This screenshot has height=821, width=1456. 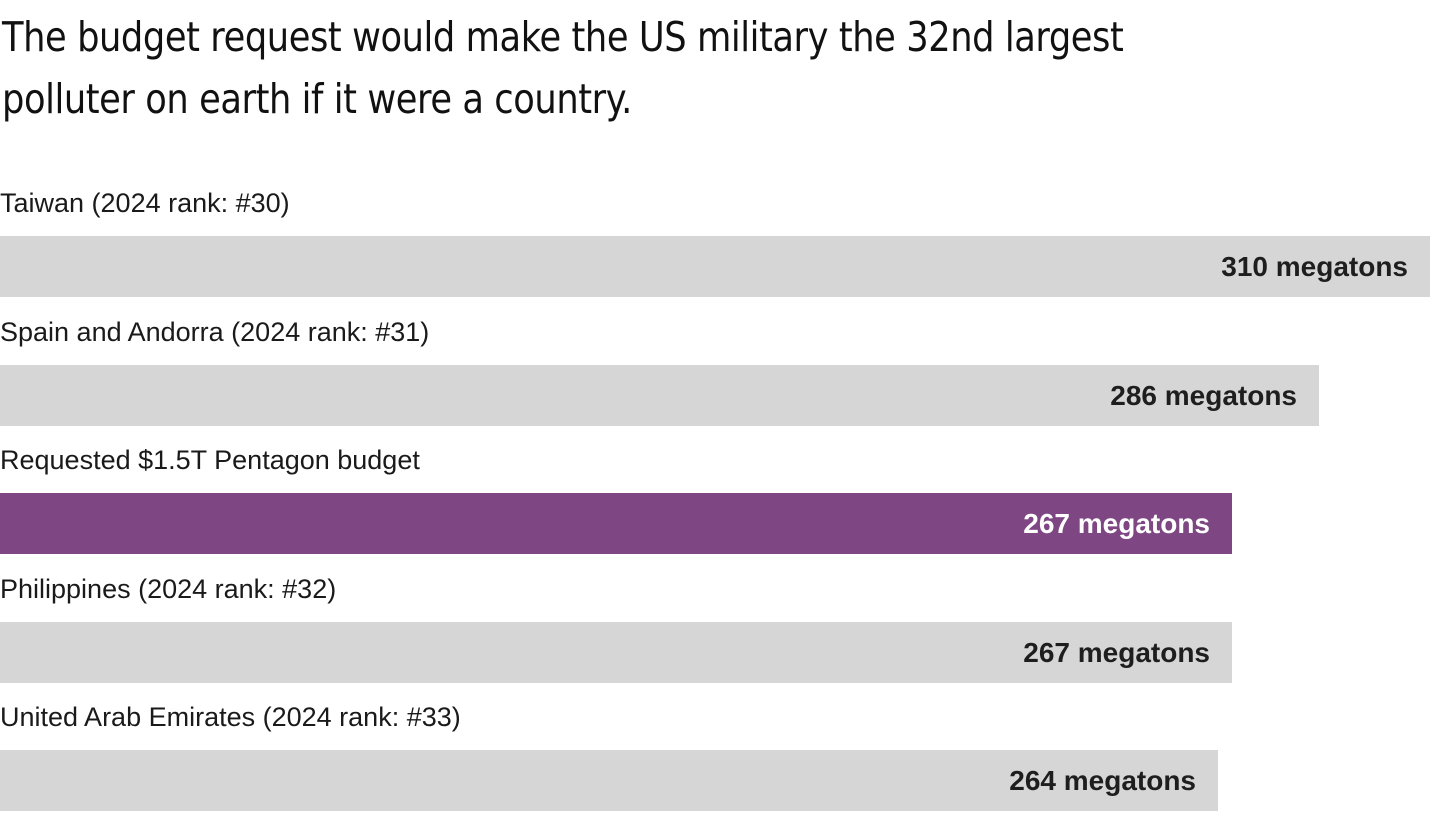 I want to click on bar: 310 megatons, so click(x=715, y=266).